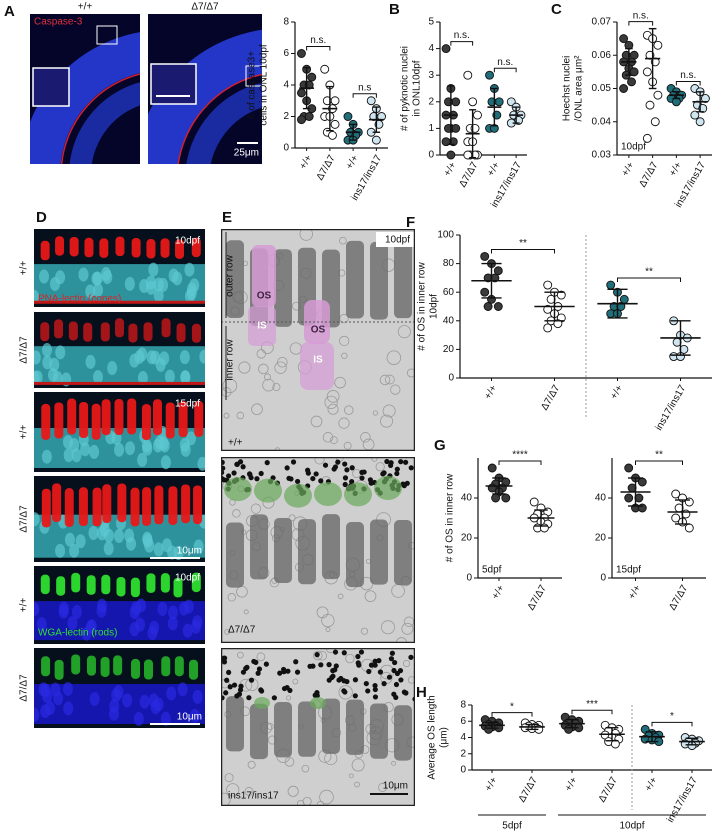 The height and width of the screenshot is (834, 718). What do you see at coordinates (659, 455) in the screenshot?
I see `significance-label: **` at bounding box center [659, 455].